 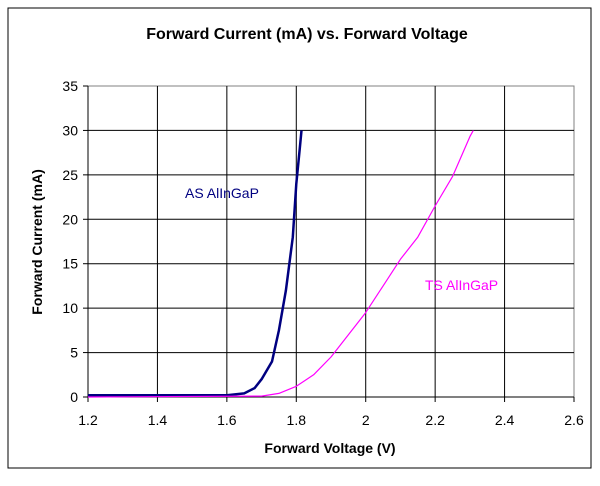 What do you see at coordinates (70, 219) in the screenshot?
I see `y-tick-label: 20` at bounding box center [70, 219].